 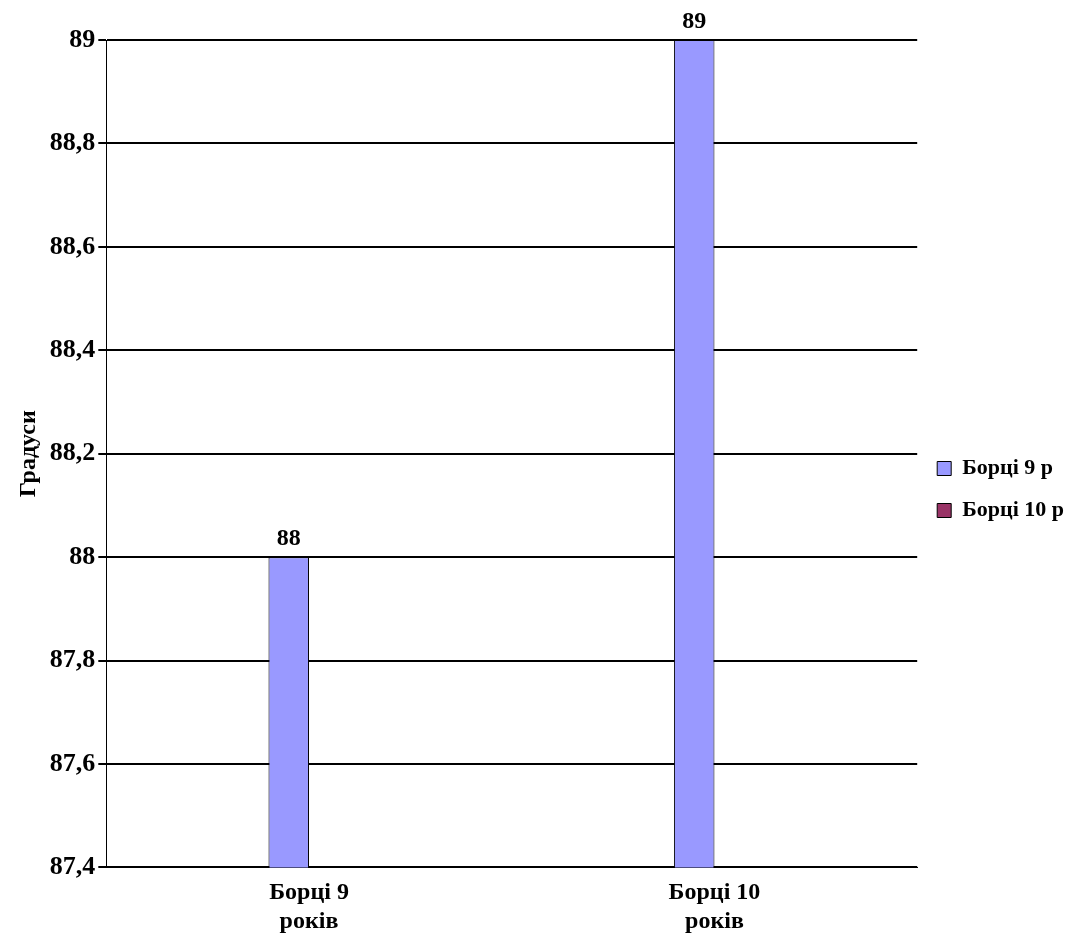 I want to click on y-tick-label: 88,8, so click(x=72, y=142).